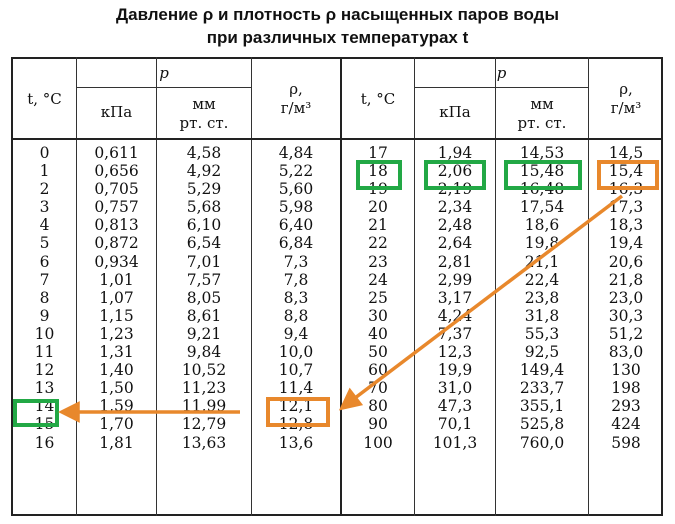 Image resolution: width=675 pixels, height=524 pixels. Describe the element at coordinates (44, 189) in the screenshot. I see `table-cell: 2` at that location.